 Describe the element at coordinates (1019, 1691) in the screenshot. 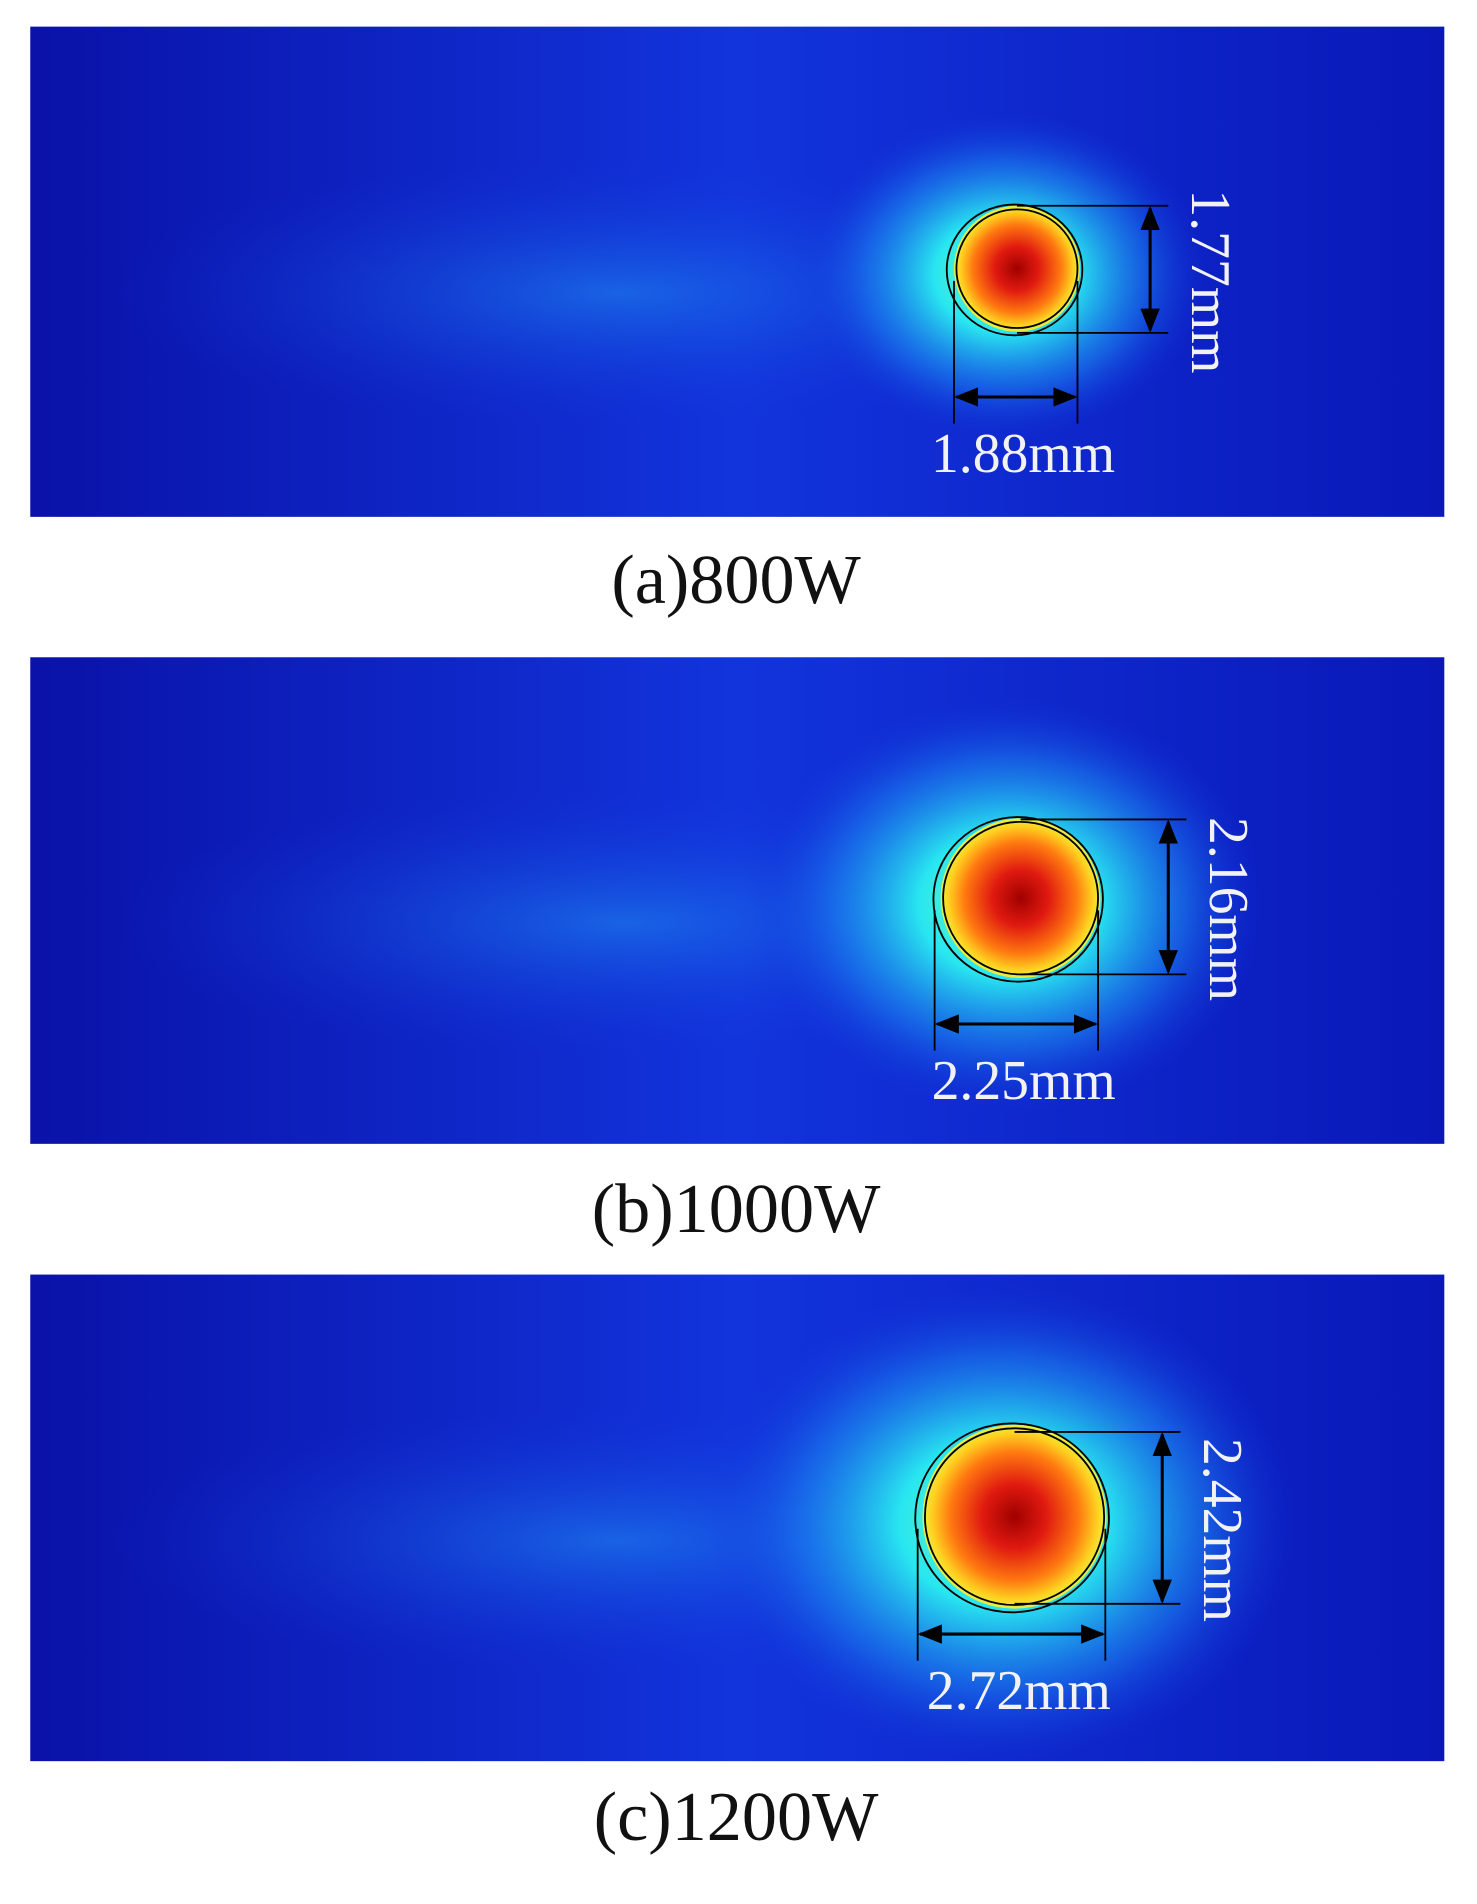

I see `width-label: 2.72mm` at that location.